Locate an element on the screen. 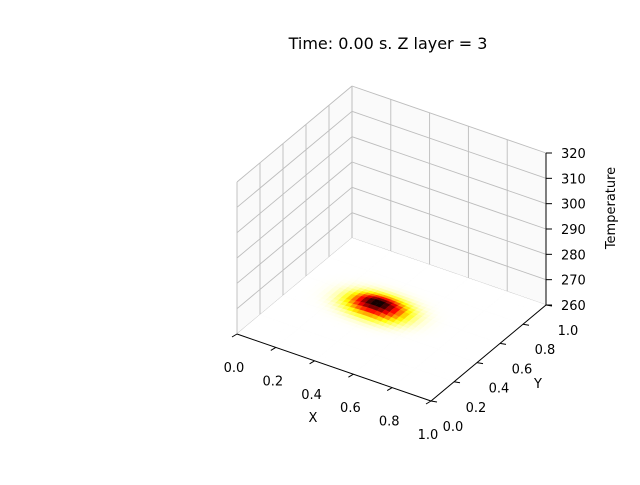 This screenshot has height=485, width=640. y-tick-label: 1.0 is located at coordinates (568, 331).